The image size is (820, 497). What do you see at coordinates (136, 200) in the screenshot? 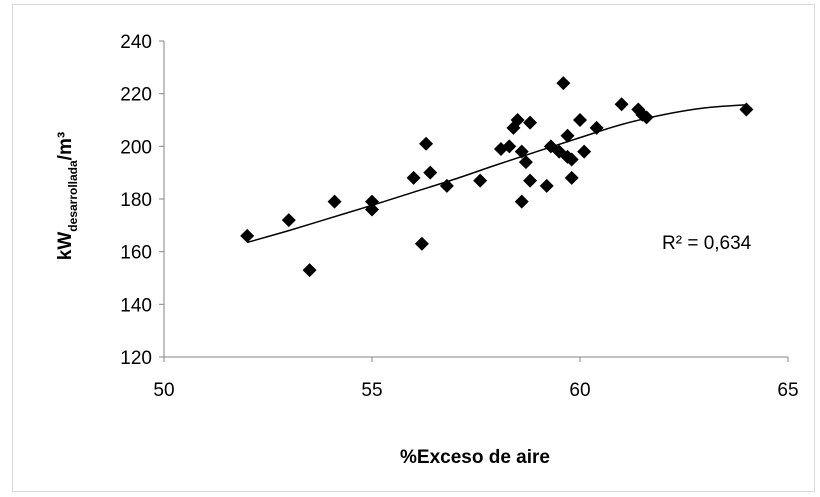
I see `y-tick-label: 180` at bounding box center [136, 200].